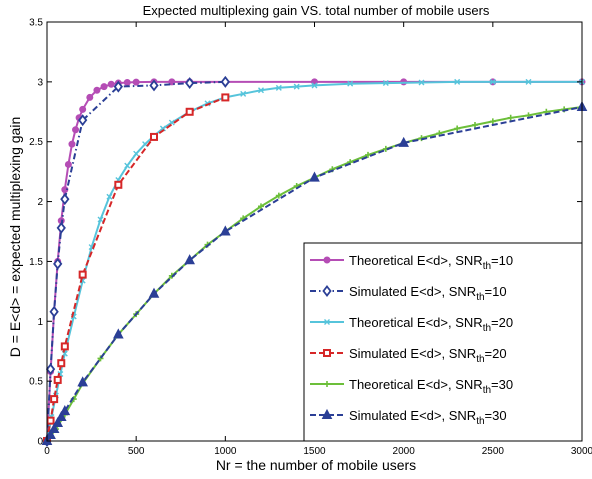 The height and width of the screenshot is (479, 592). What do you see at coordinates (136, 451) in the screenshot?
I see `x-tick-label: 500` at bounding box center [136, 451].